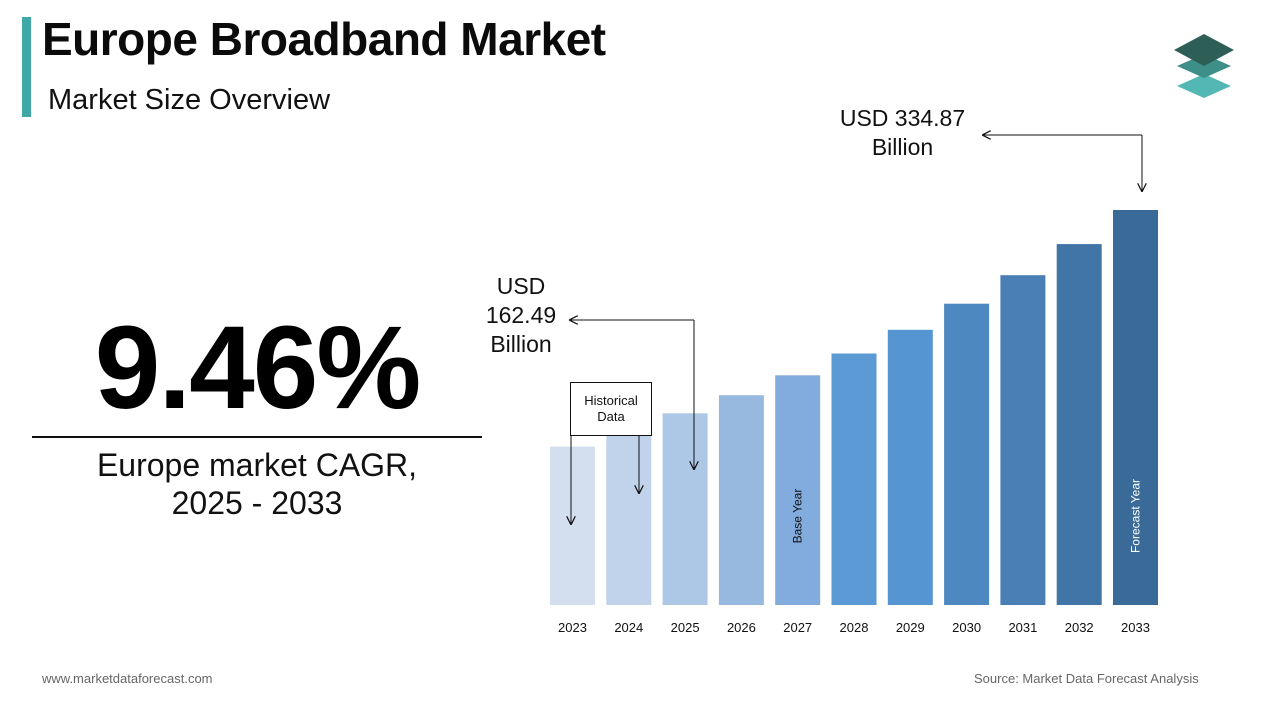 Image resolution: width=1280 pixels, height=720 pixels. I want to click on bar-annotation-2027: Base Year, so click(798, 516).